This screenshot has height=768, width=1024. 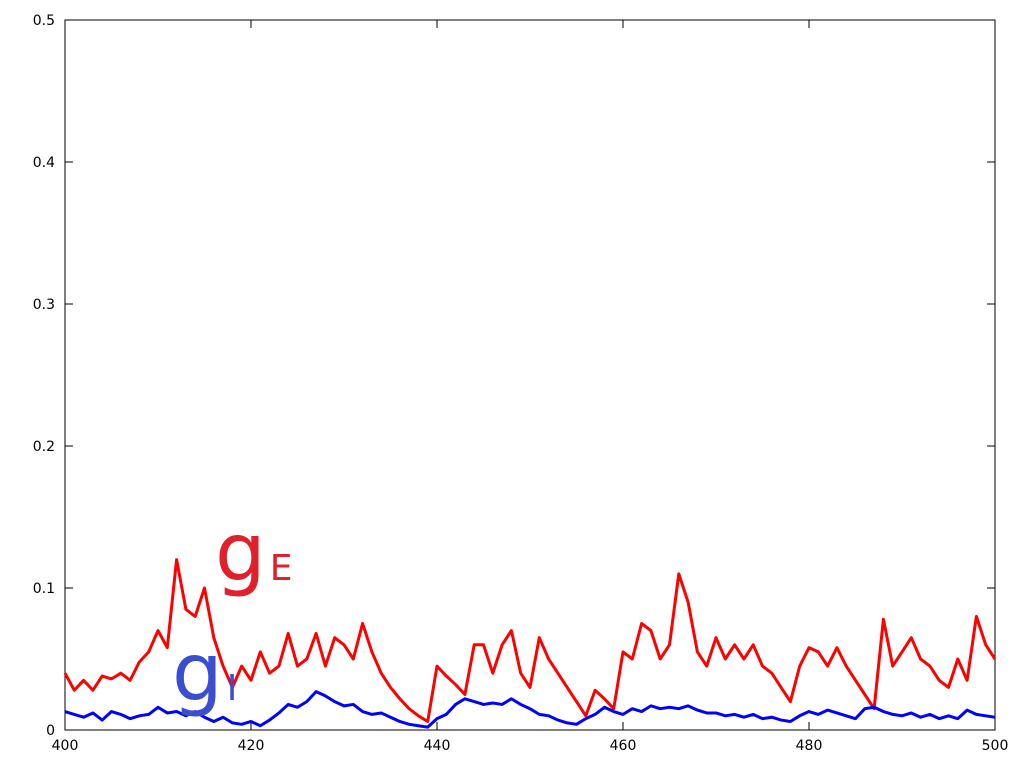 What do you see at coordinates (44, 305) in the screenshot?
I see `y-tick-label: 0.3` at bounding box center [44, 305].